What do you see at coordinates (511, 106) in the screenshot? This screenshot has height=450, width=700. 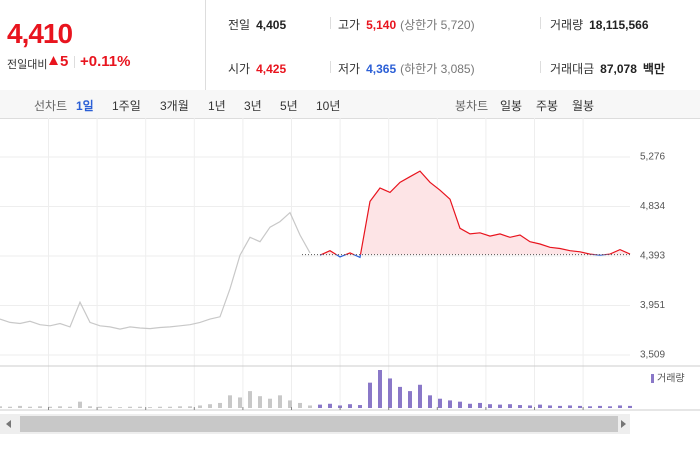 I see `candle-tab: 일봉` at bounding box center [511, 106].